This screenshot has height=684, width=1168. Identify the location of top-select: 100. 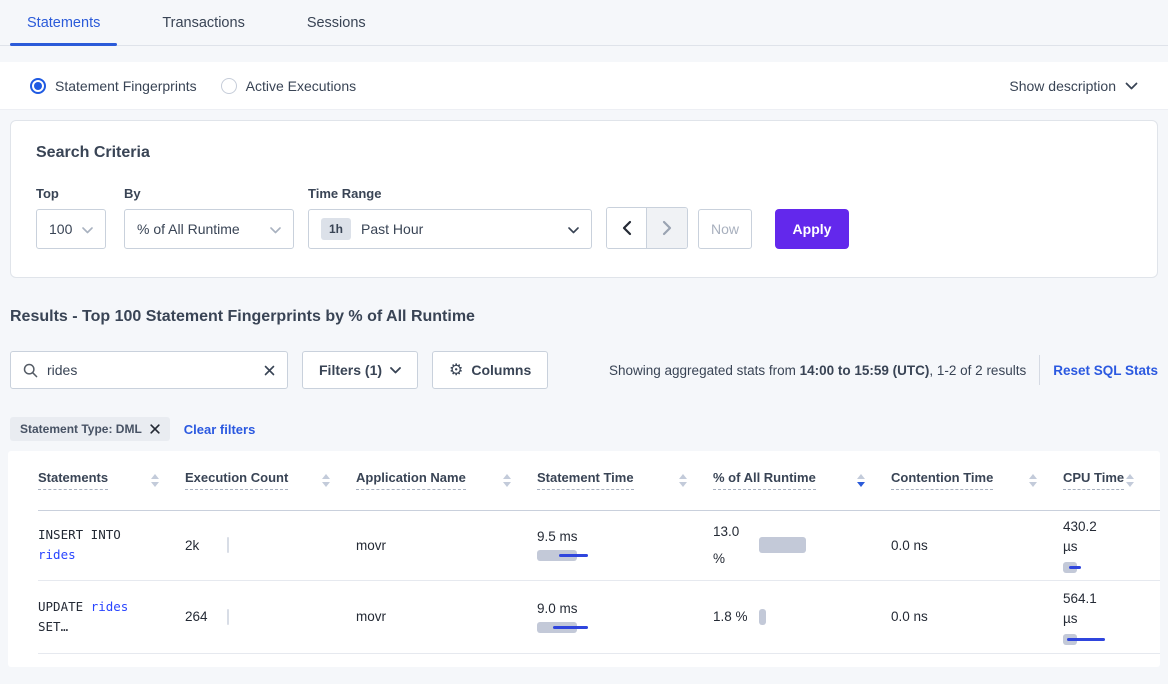
(71, 229).